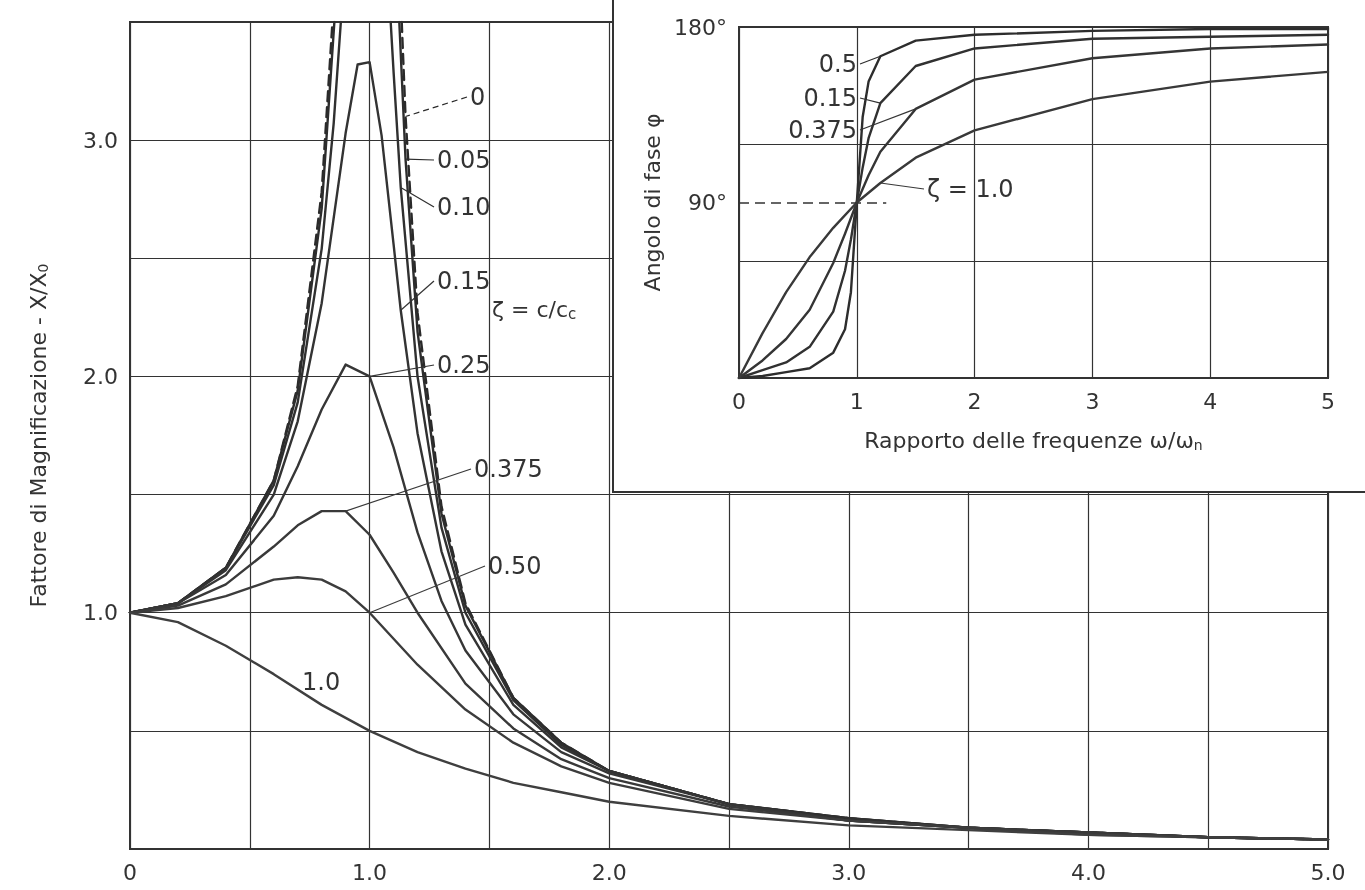 The height and width of the screenshot is (890, 1365). I want to click on legend-label: 0.5, so click(837, 64).